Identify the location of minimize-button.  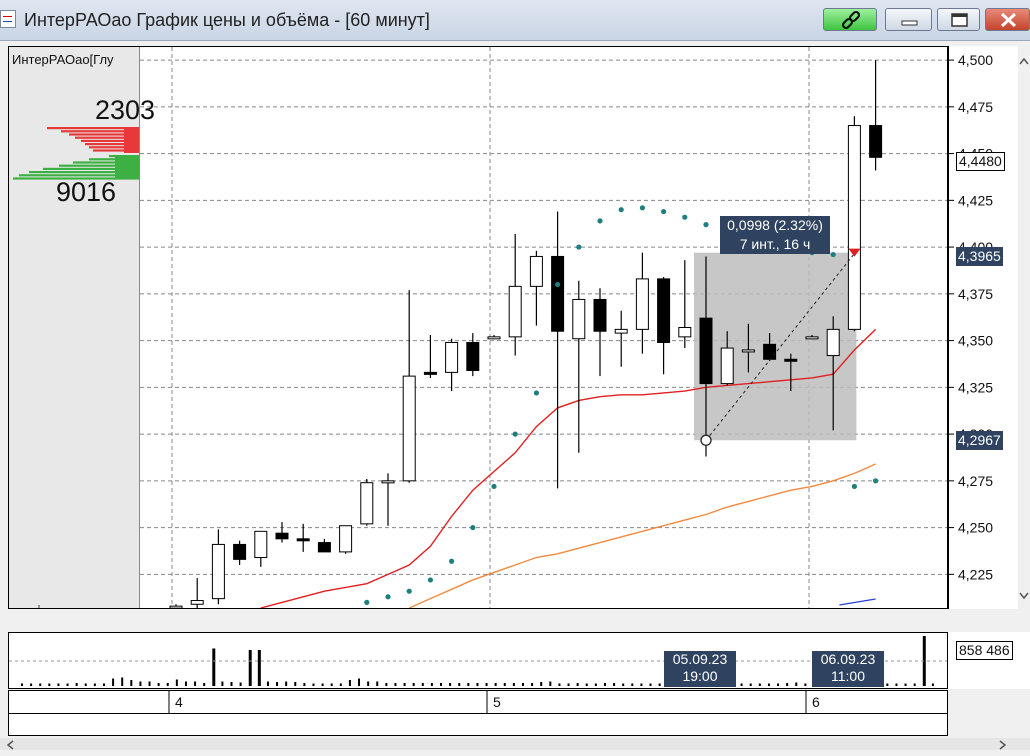
(908, 19).